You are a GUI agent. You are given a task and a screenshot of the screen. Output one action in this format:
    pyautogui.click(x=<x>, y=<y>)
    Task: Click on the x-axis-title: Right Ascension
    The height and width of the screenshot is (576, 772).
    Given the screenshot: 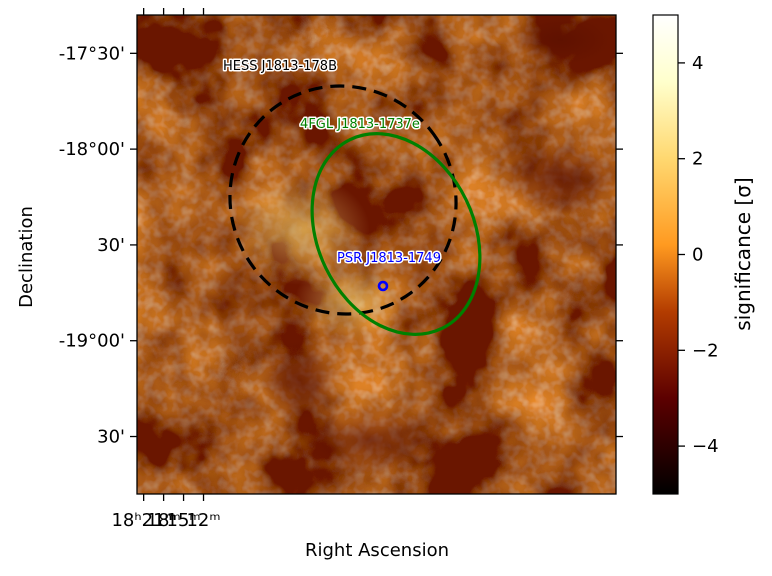 What is the action you would take?
    pyautogui.click(x=377, y=550)
    